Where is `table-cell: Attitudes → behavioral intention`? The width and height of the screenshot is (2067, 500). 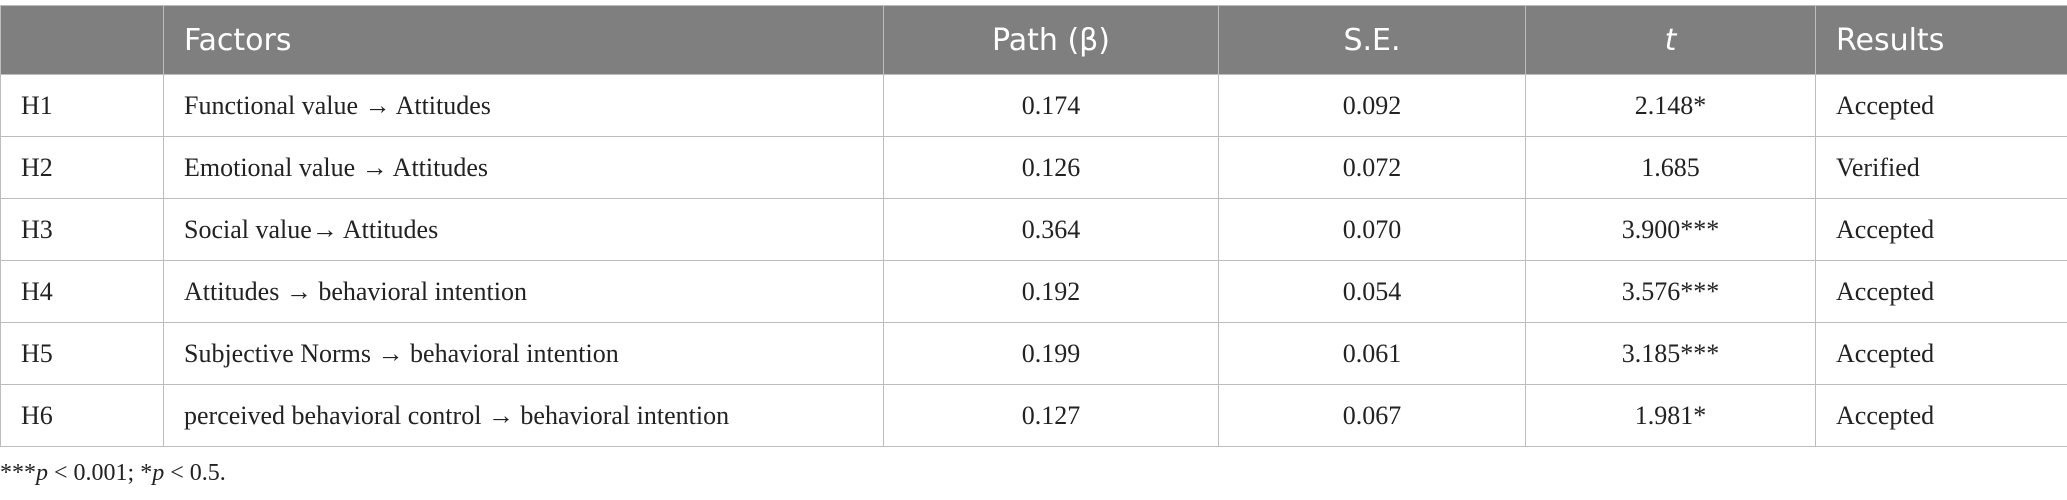
table-cell: Attitudes → behavioral intention is located at coordinates (523, 291).